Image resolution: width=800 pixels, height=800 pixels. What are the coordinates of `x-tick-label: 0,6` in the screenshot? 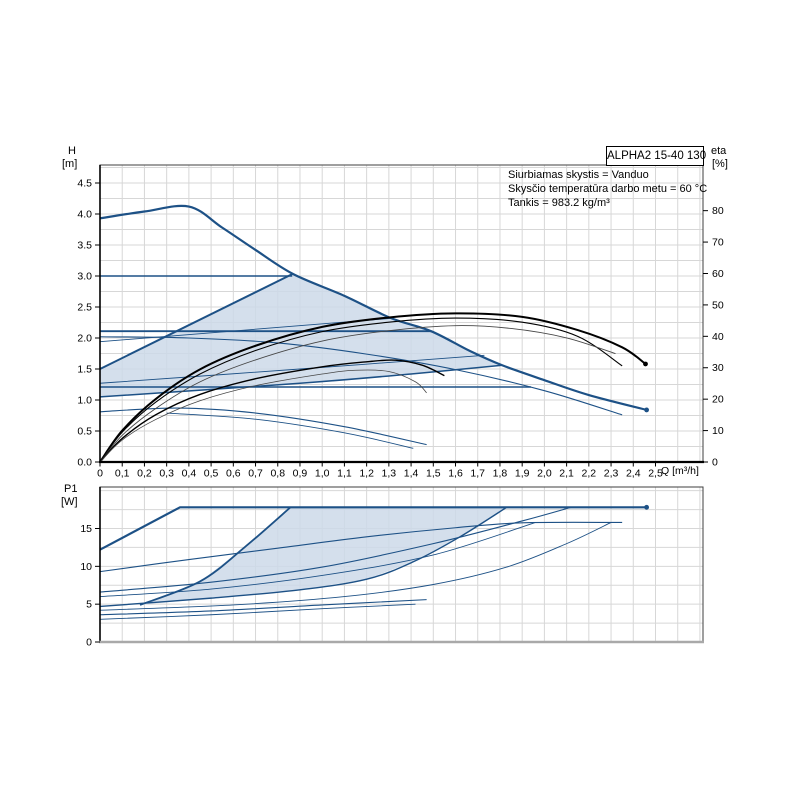 It's located at (233, 474).